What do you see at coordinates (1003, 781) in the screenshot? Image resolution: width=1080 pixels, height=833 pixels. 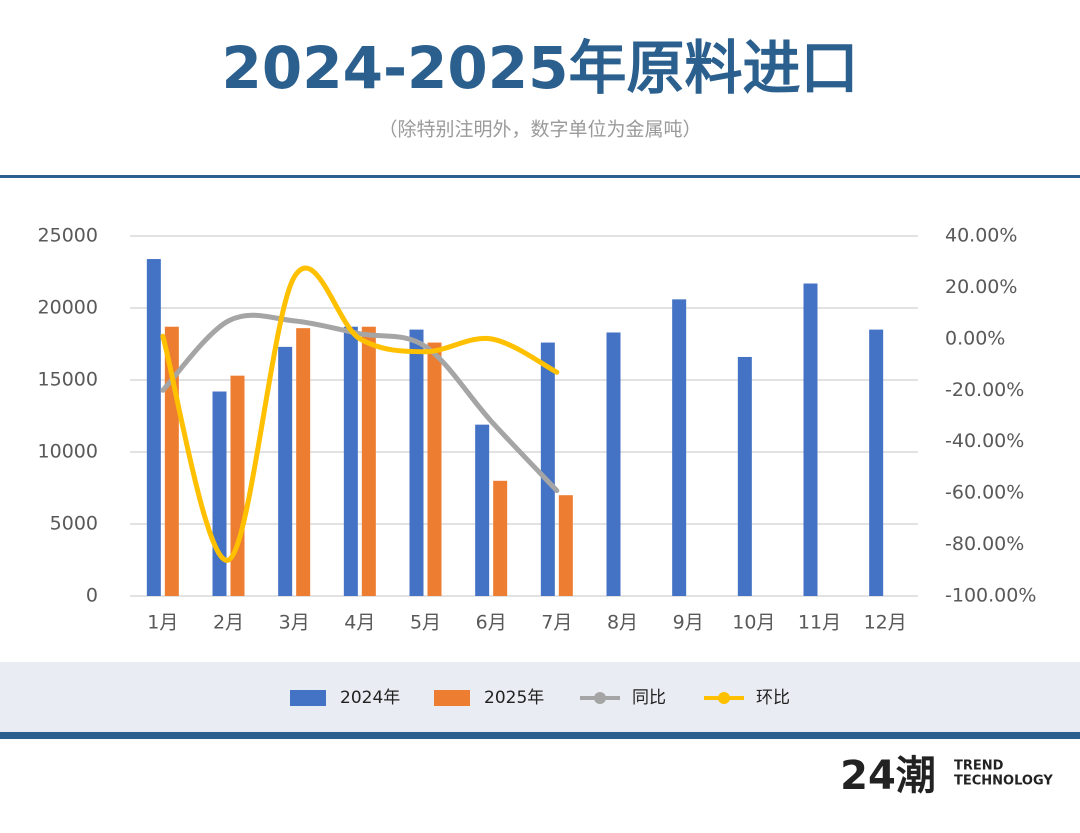 I see `logo-text: TECHNOLOGY` at bounding box center [1003, 781].